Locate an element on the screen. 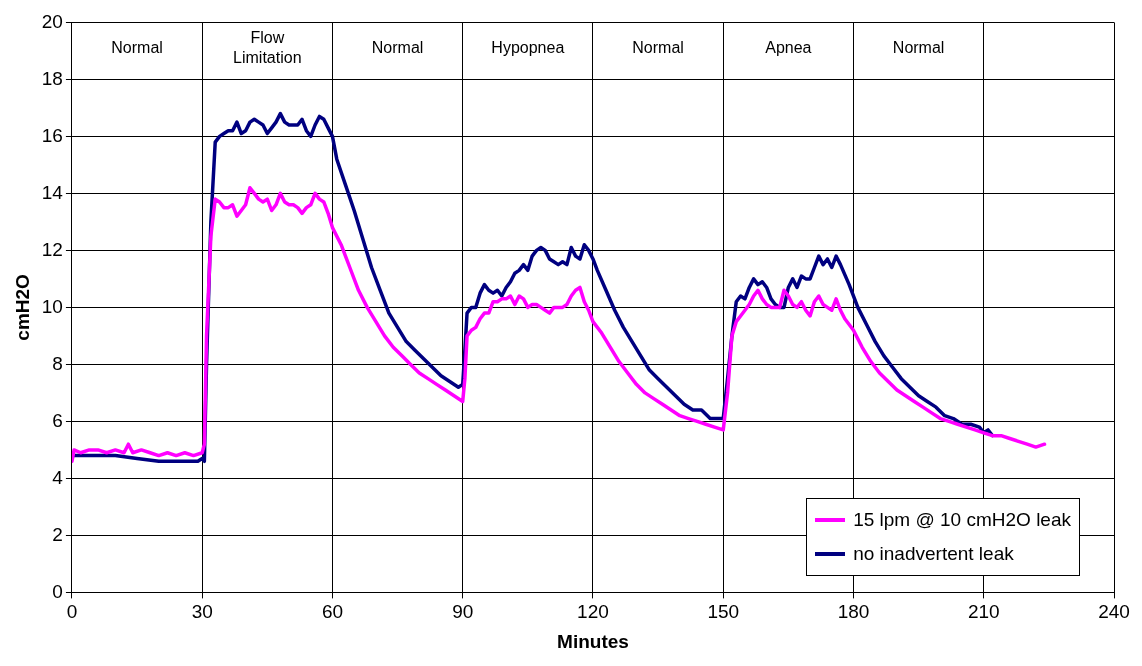  y-tick-label: 20 is located at coordinates (52, 21).